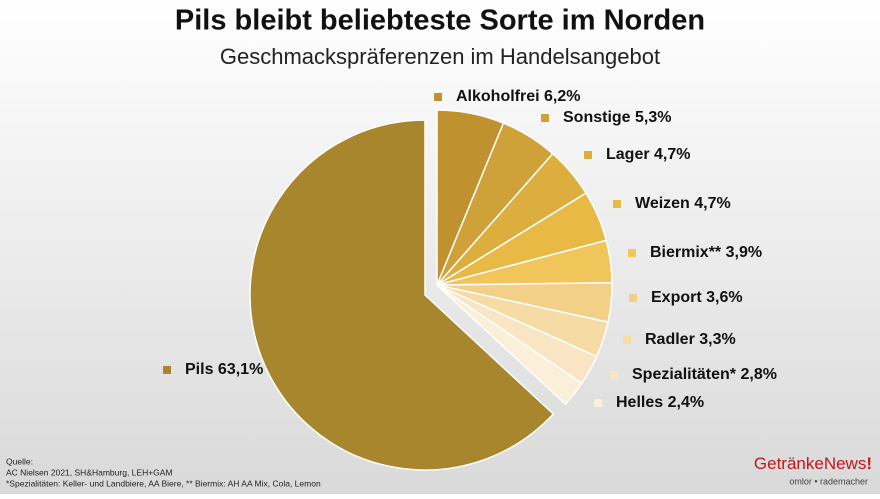 The height and width of the screenshot is (499, 880). Describe the element at coordinates (810, 463) in the screenshot. I see `logo-brand: GetränkeNews` at that location.